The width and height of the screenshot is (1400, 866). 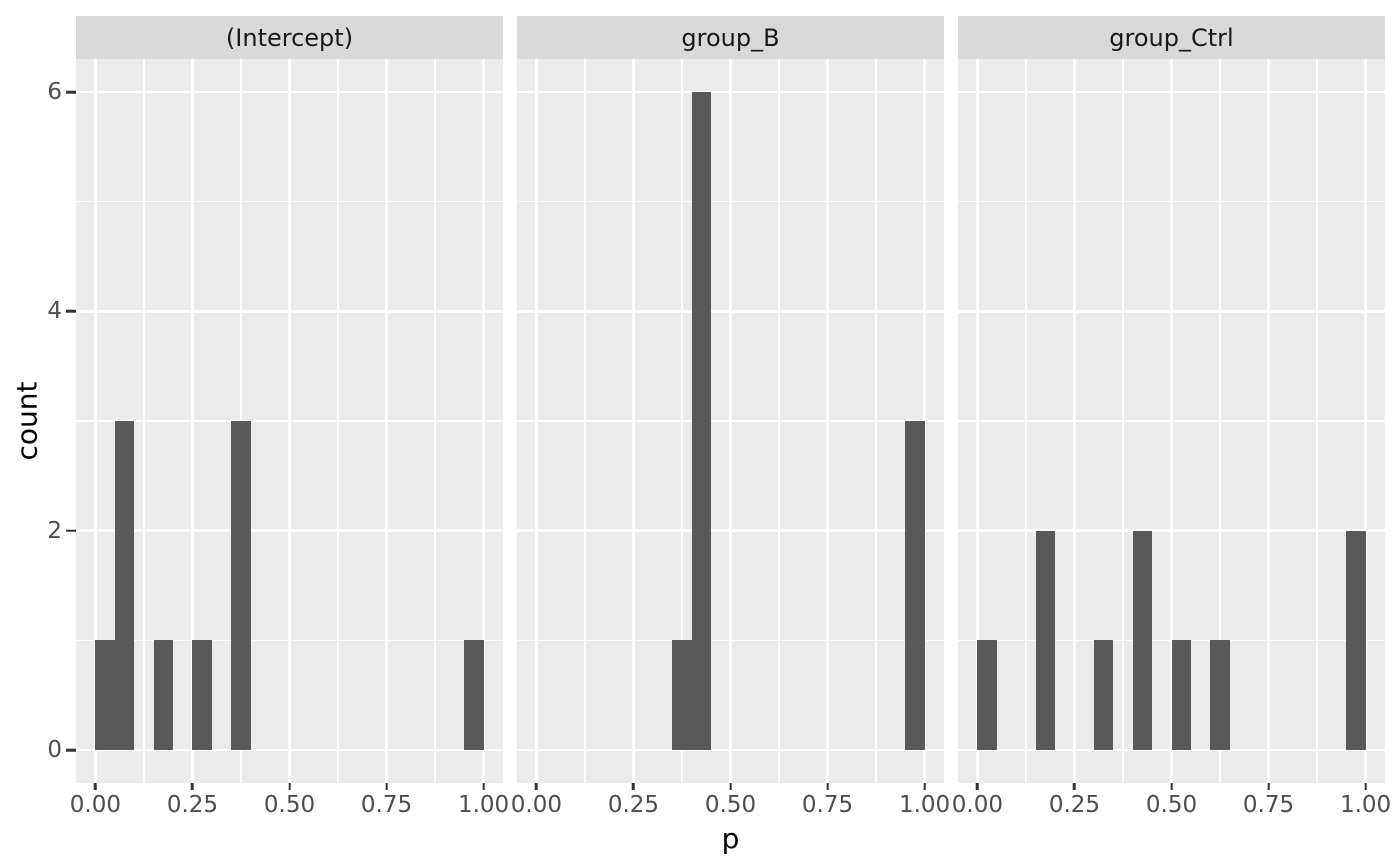 I want to click on y-axis-tick-label: 2, so click(x=54, y=530).